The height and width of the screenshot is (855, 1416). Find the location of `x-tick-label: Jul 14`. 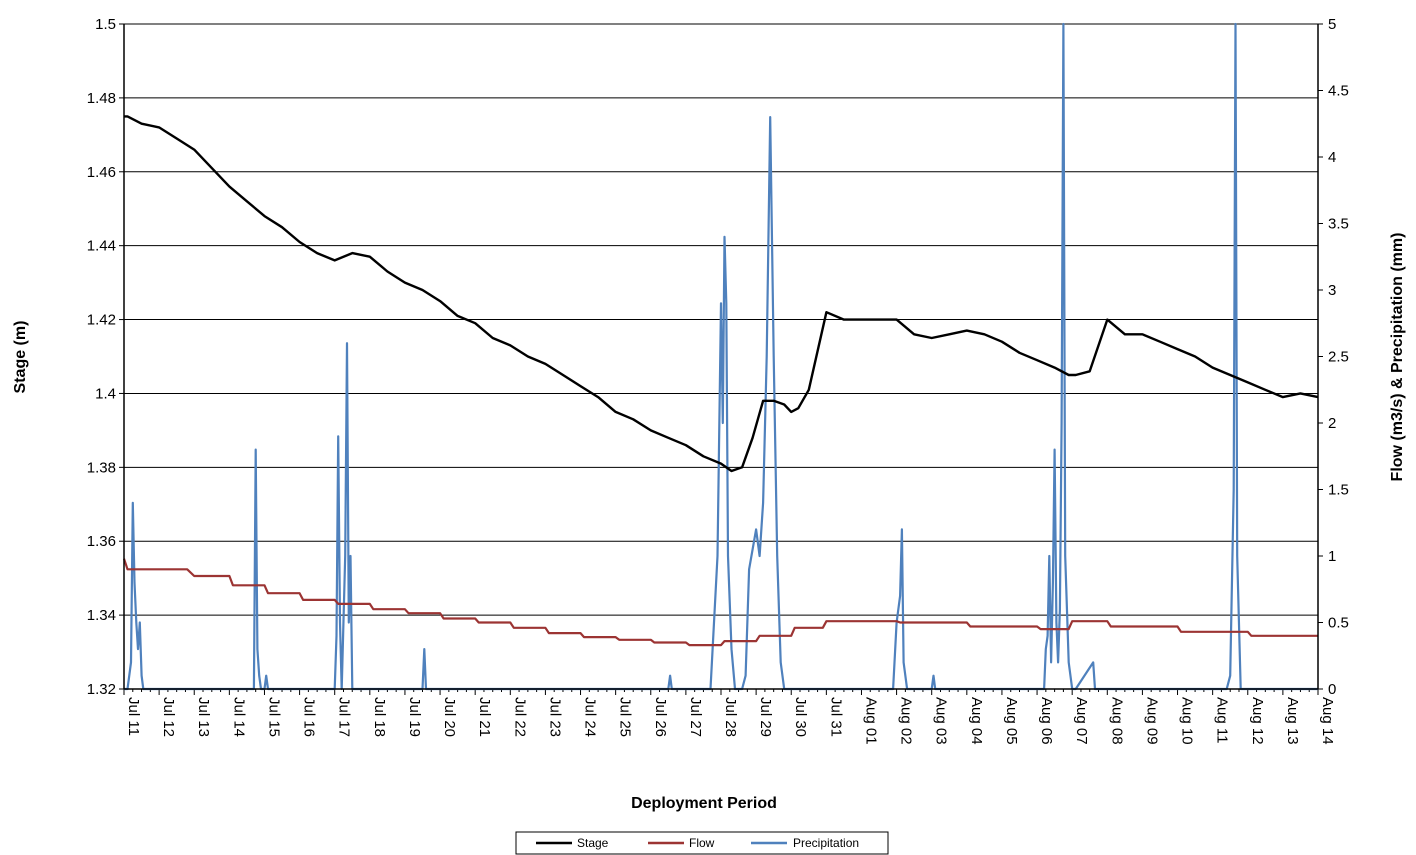

x-tick-label: Jul 14 is located at coordinates (238, 717).